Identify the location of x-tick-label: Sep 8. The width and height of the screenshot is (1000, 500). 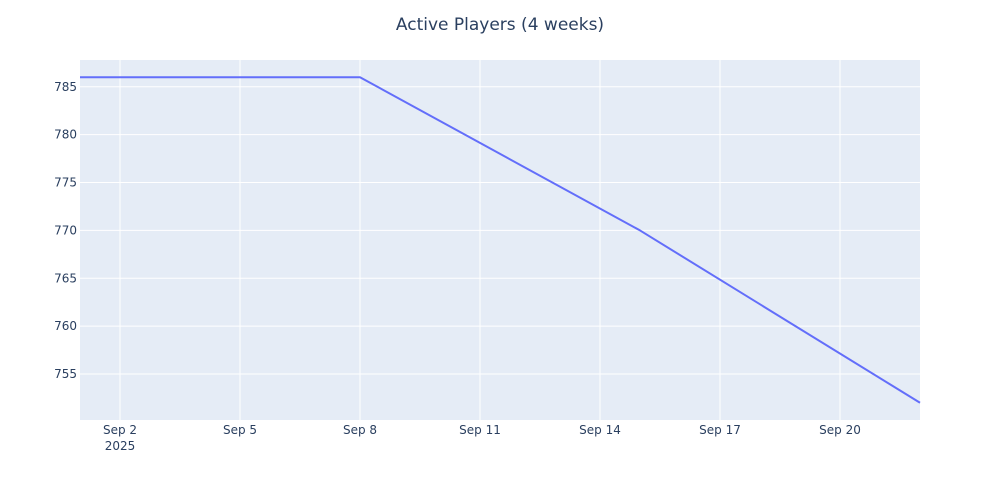
(360, 430).